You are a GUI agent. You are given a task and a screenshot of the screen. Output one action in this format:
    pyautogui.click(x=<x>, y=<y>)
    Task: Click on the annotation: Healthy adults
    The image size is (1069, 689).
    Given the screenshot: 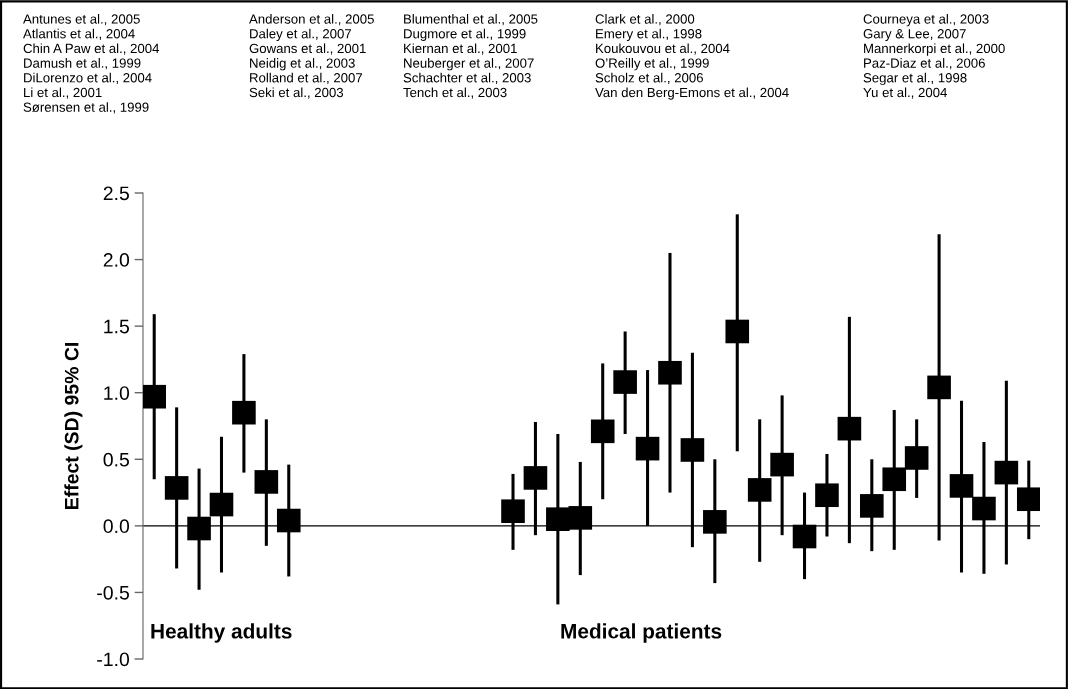 What is the action you would take?
    pyautogui.click(x=221, y=633)
    